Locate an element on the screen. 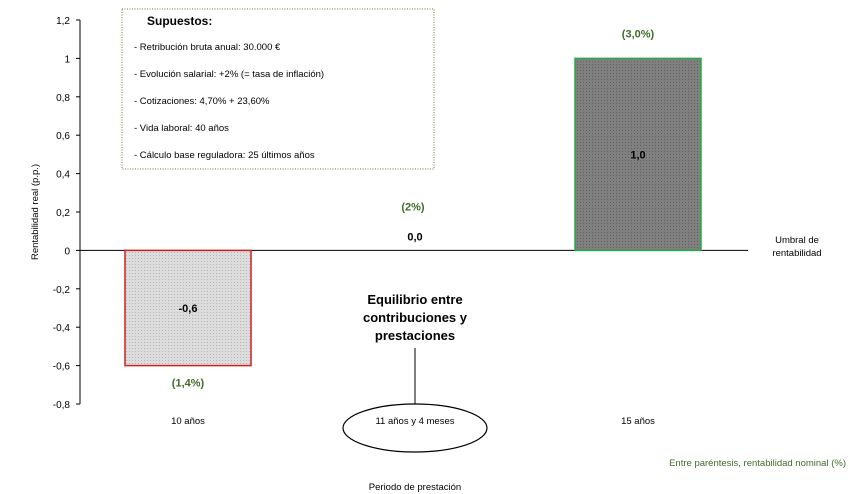  umbral-label-line1: Umbral de is located at coordinates (797, 240).